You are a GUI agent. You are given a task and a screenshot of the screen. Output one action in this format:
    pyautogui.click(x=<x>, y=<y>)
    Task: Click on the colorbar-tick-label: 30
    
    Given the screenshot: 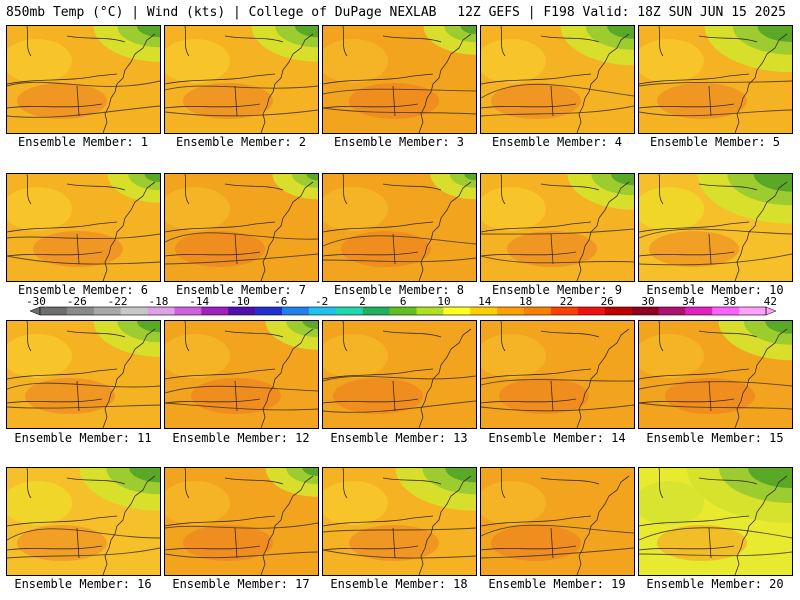 What is the action you would take?
    pyautogui.click(x=647, y=302)
    